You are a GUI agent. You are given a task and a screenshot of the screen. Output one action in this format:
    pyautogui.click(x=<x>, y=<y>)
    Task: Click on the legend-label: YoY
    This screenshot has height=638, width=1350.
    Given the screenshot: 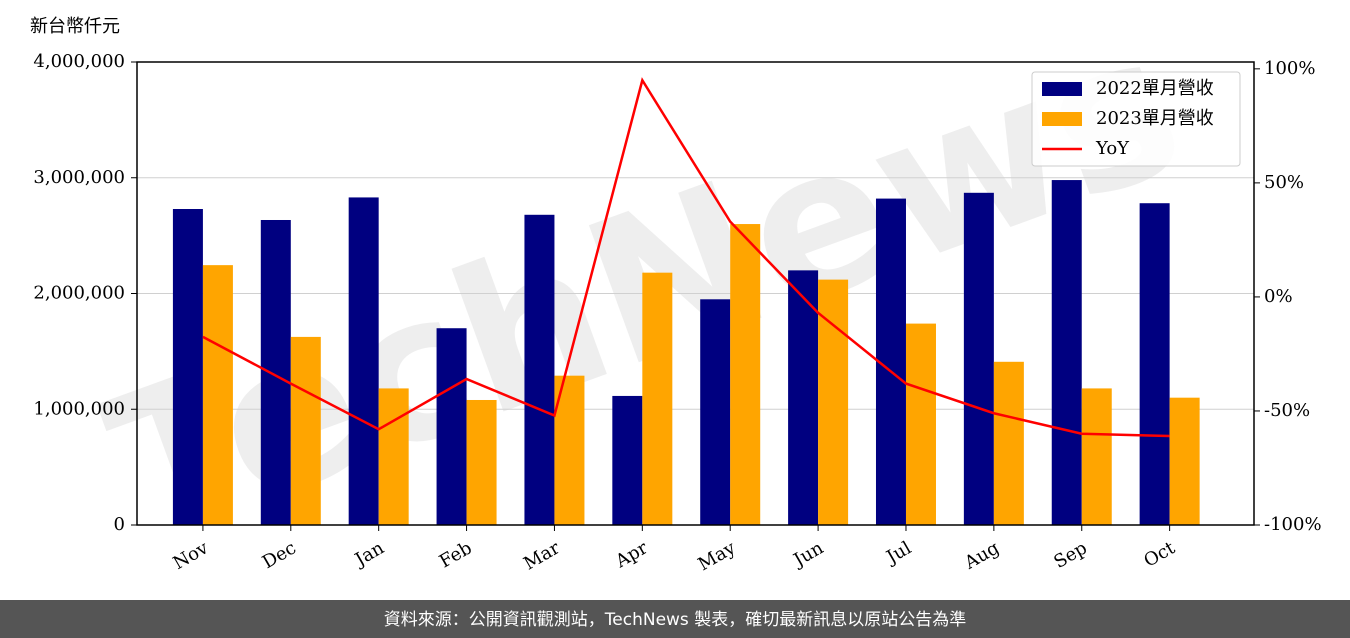 What is the action you would take?
    pyautogui.click(x=1112, y=148)
    